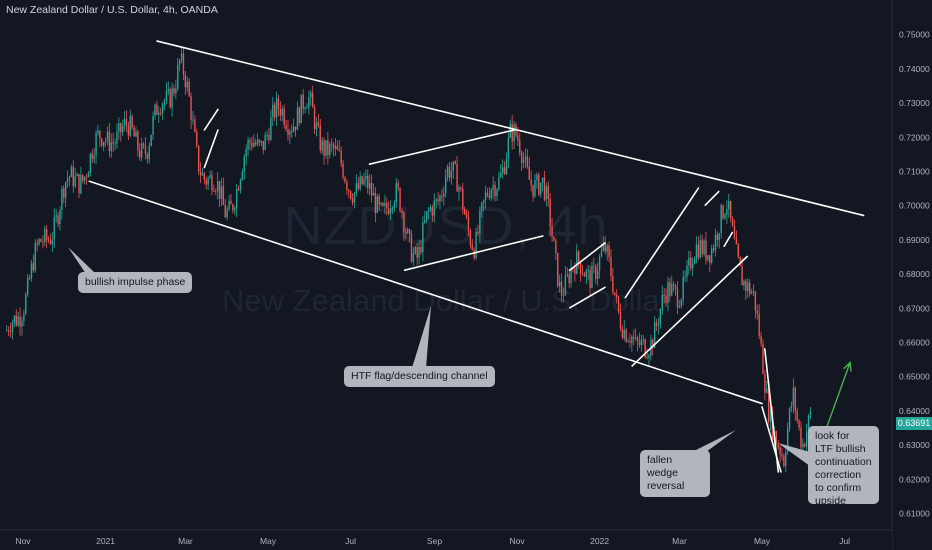 The height and width of the screenshot is (550, 932). What do you see at coordinates (830, 501) in the screenshot?
I see `callout-ltf-line: upside` at bounding box center [830, 501].